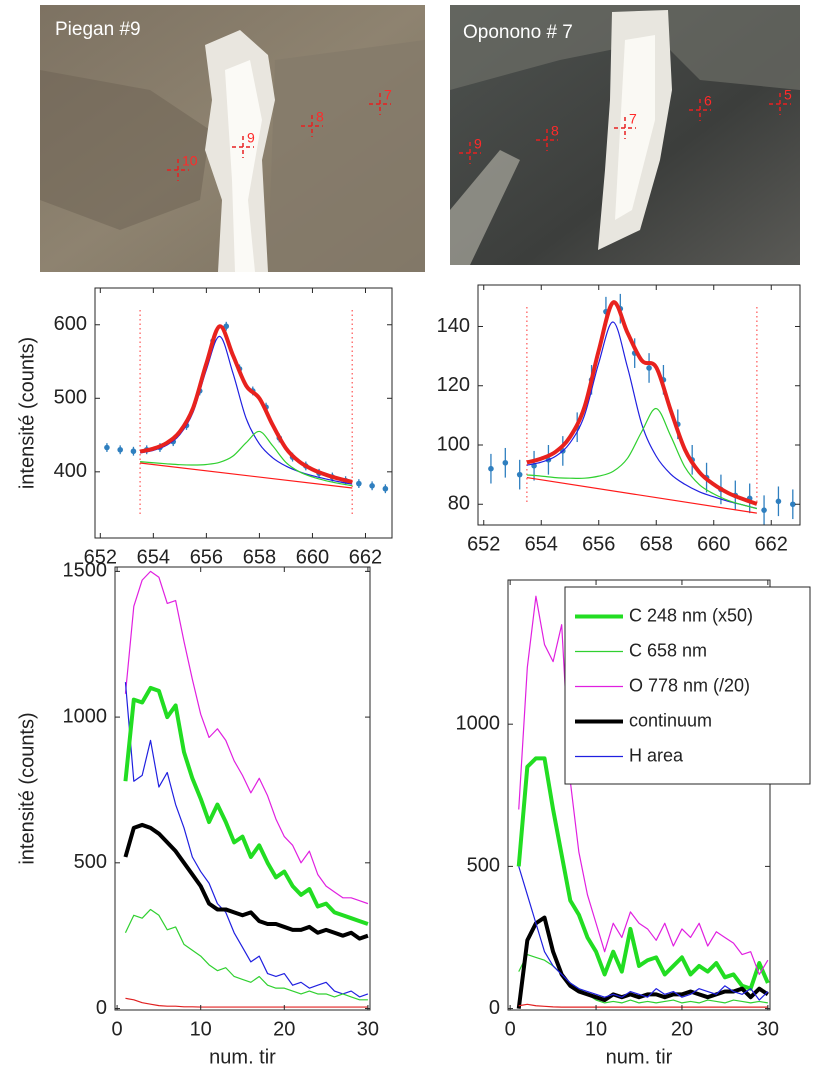 The height and width of the screenshot is (1076, 814). Describe the element at coordinates (284, 1029) in the screenshot. I see `x-tick-label: 20` at that location.